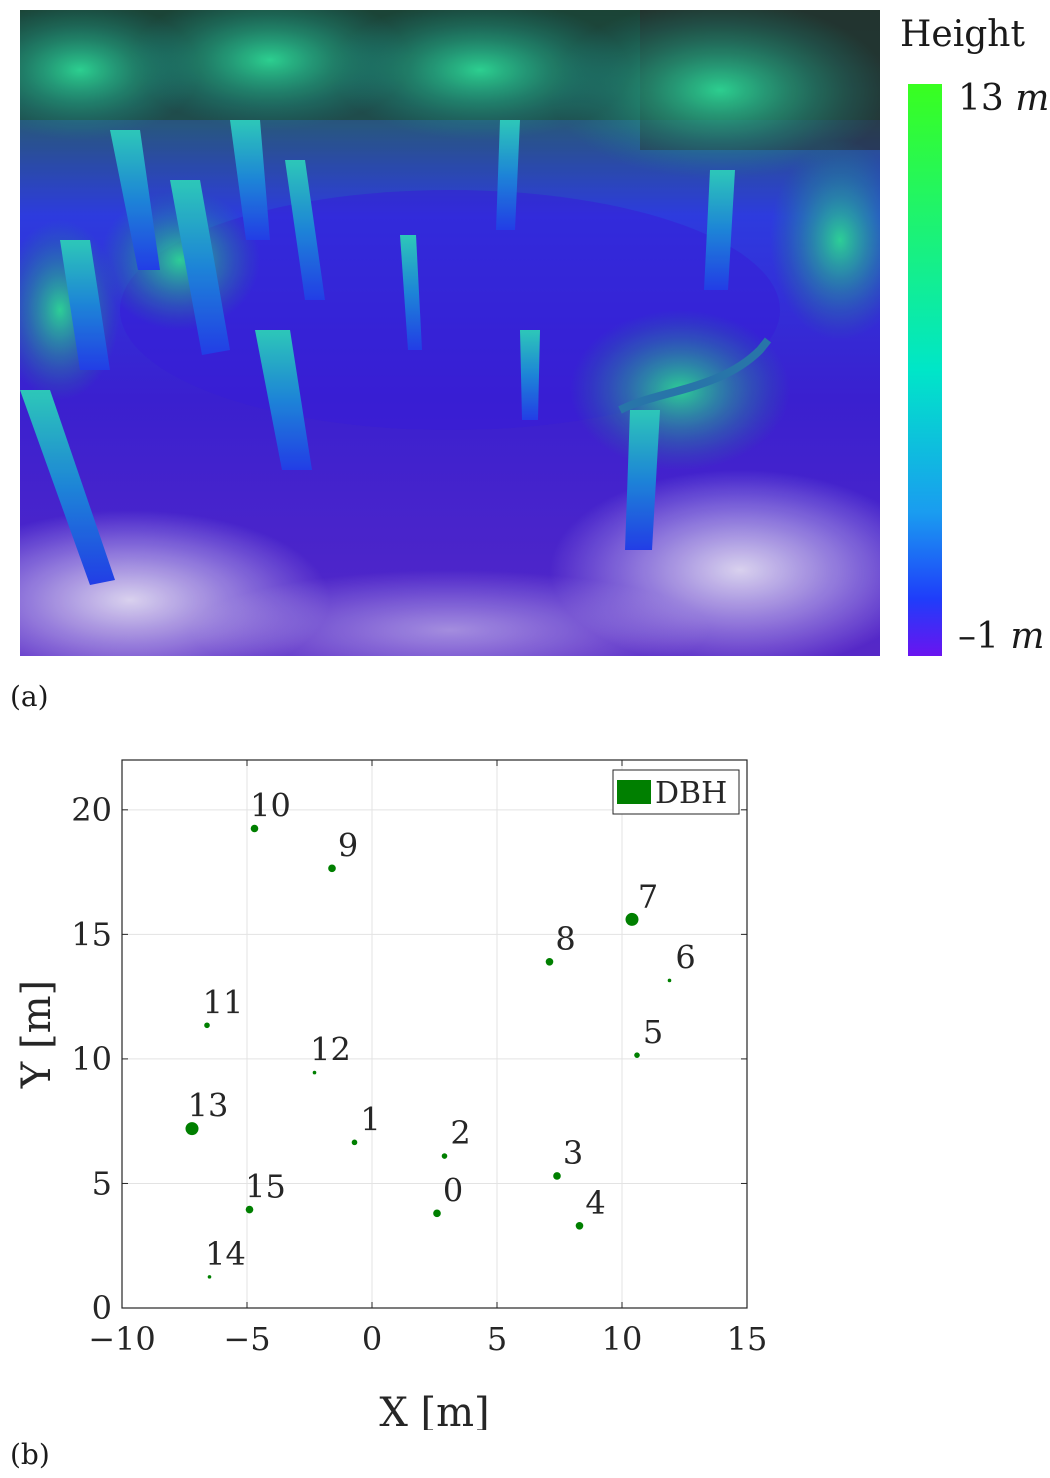 The width and height of the screenshot is (1050, 1478). What do you see at coordinates (622, 1339) in the screenshot?
I see `x-tick-label: 10` at bounding box center [622, 1339].